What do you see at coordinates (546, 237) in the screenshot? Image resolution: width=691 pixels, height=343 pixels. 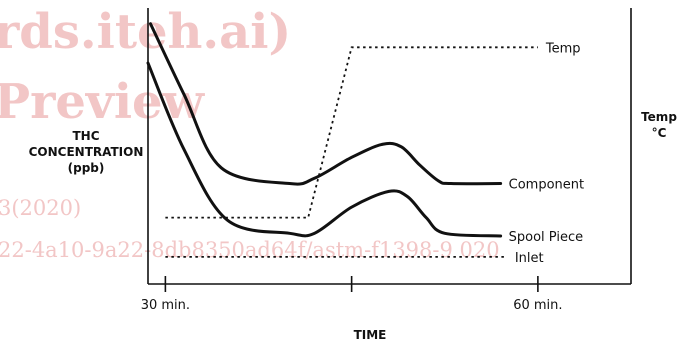 I see `series-label-spool-piece: Spool Piece` at bounding box center [546, 237].